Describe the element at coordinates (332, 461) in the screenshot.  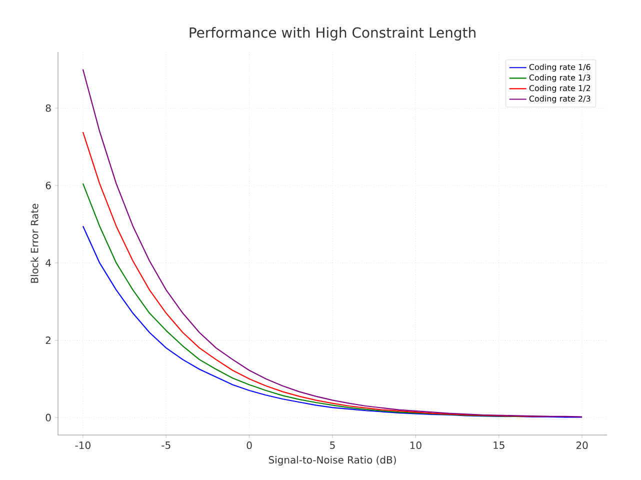
I see `x-axis-title: Signal-to-Noise Ratio (dB)` at that location.